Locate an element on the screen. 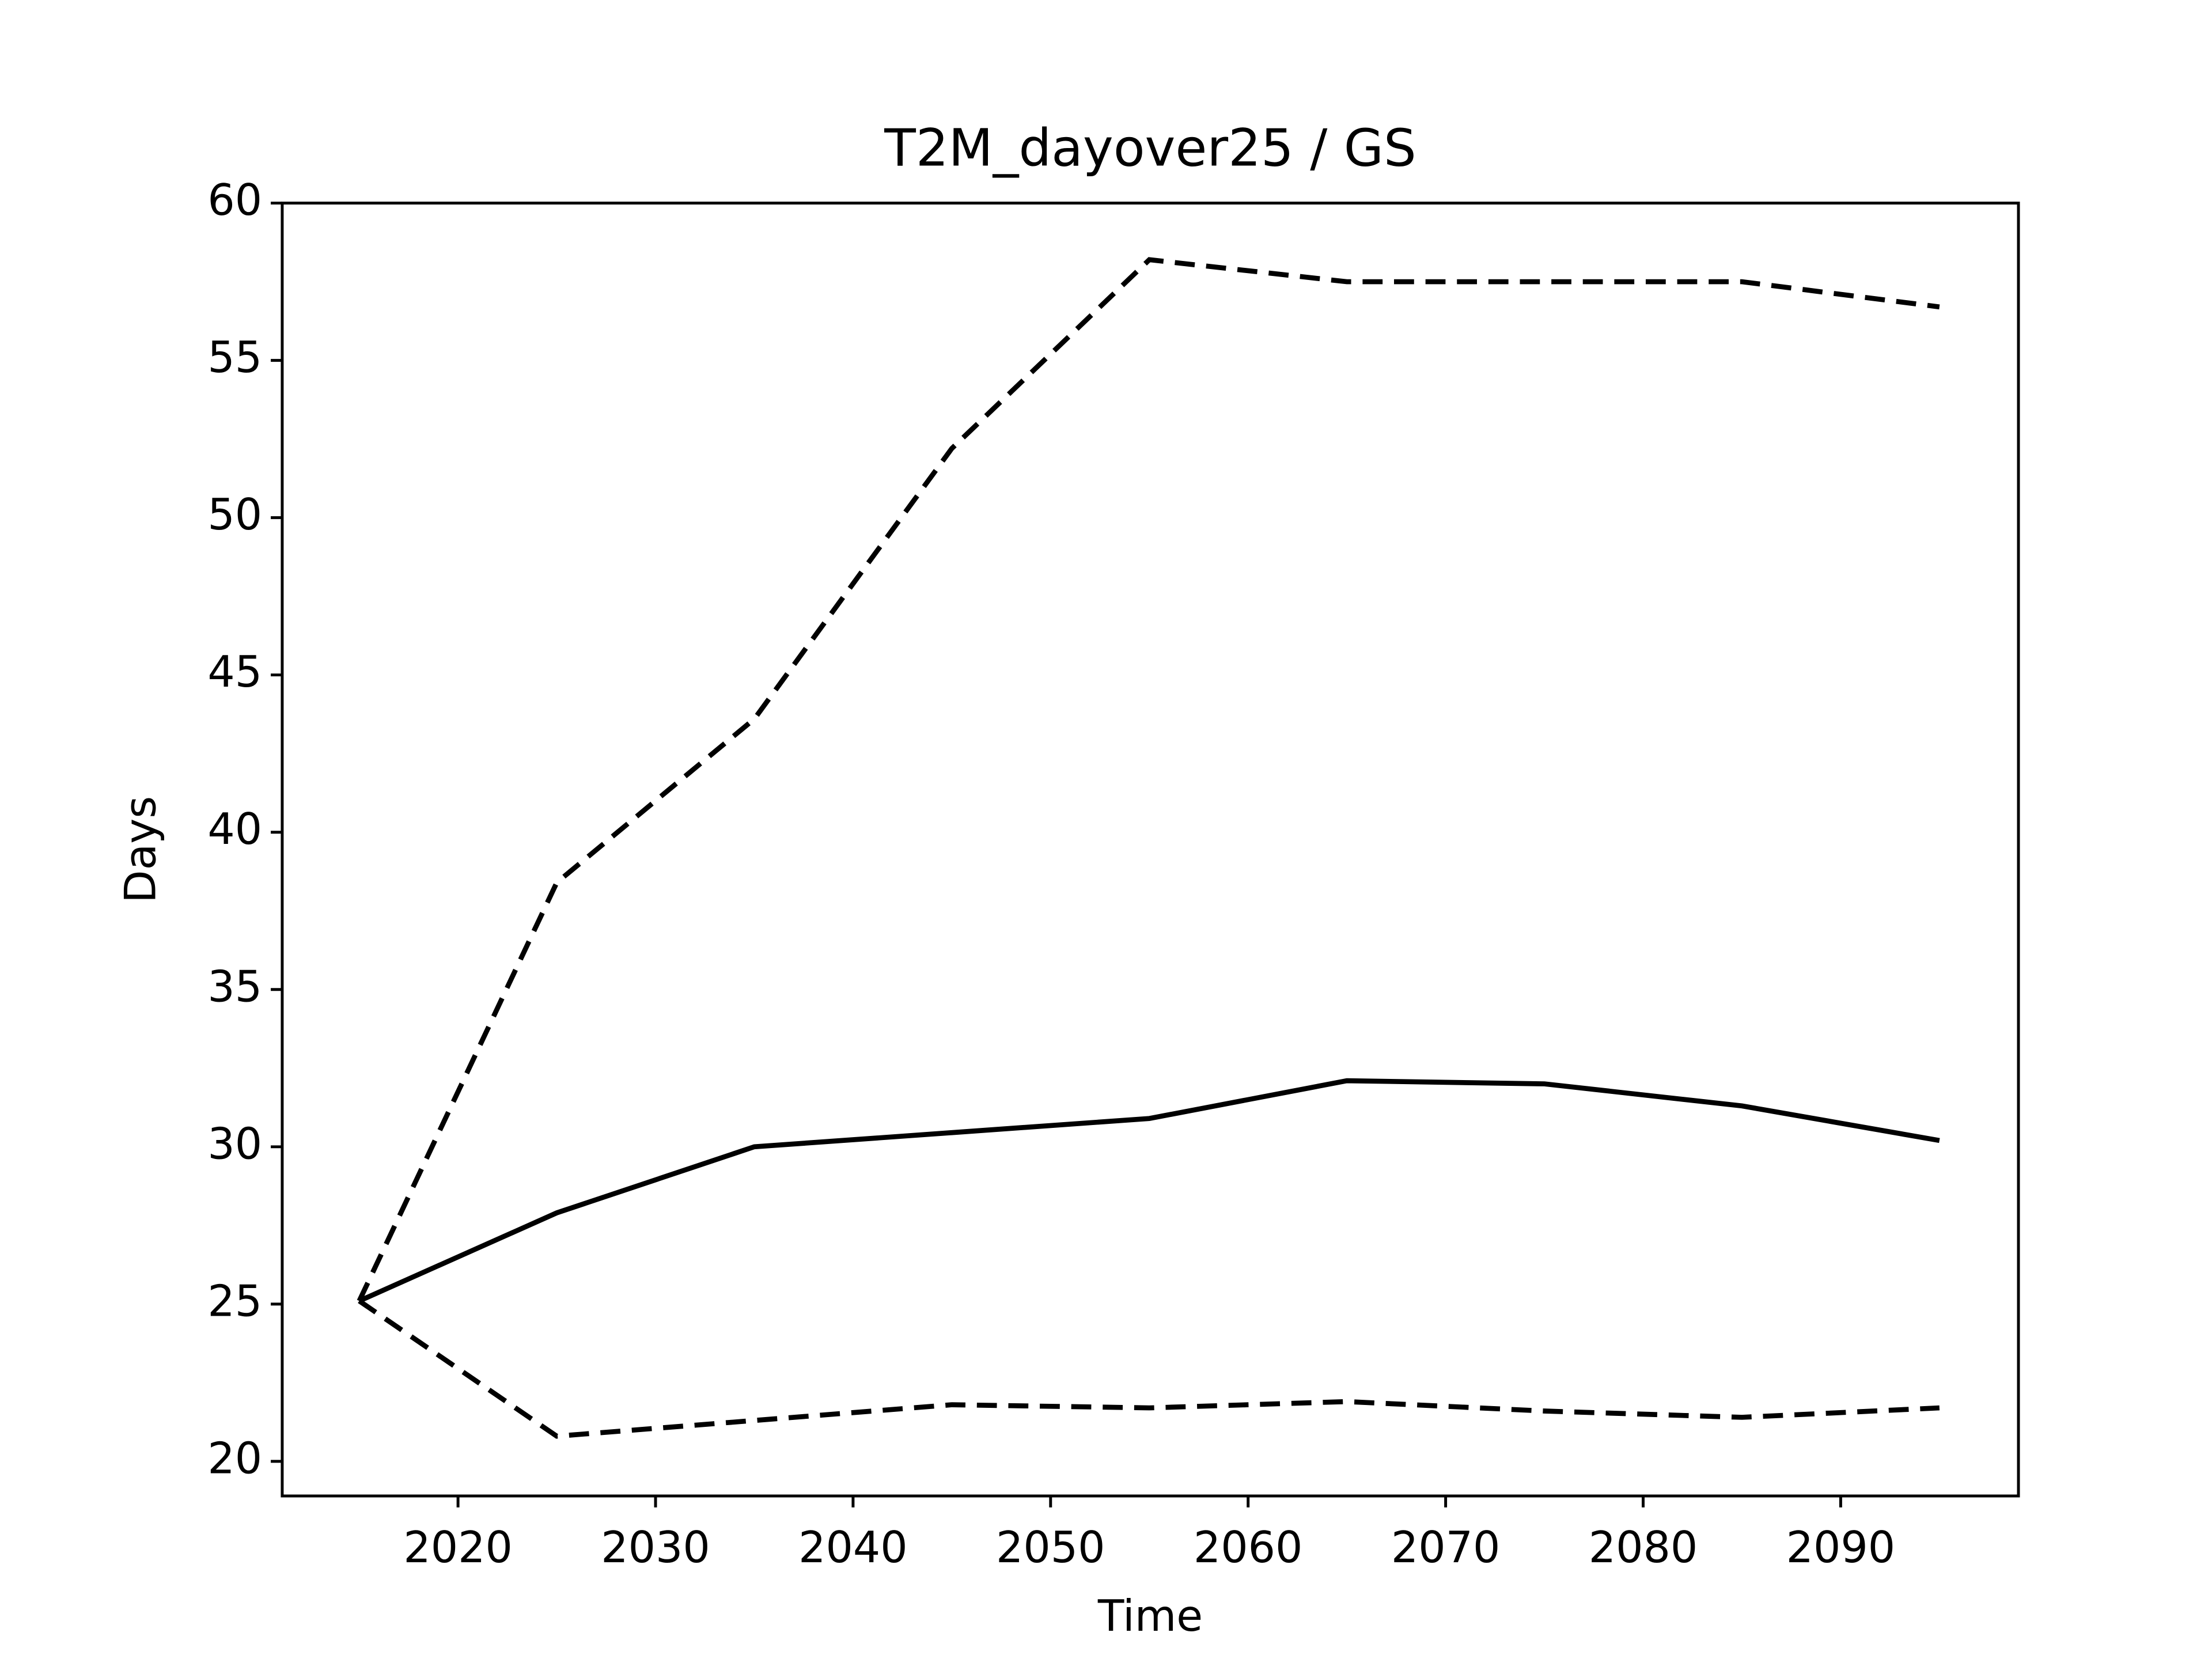 The image size is (2212, 1659). y-tick-label: 30 is located at coordinates (234, 1144).